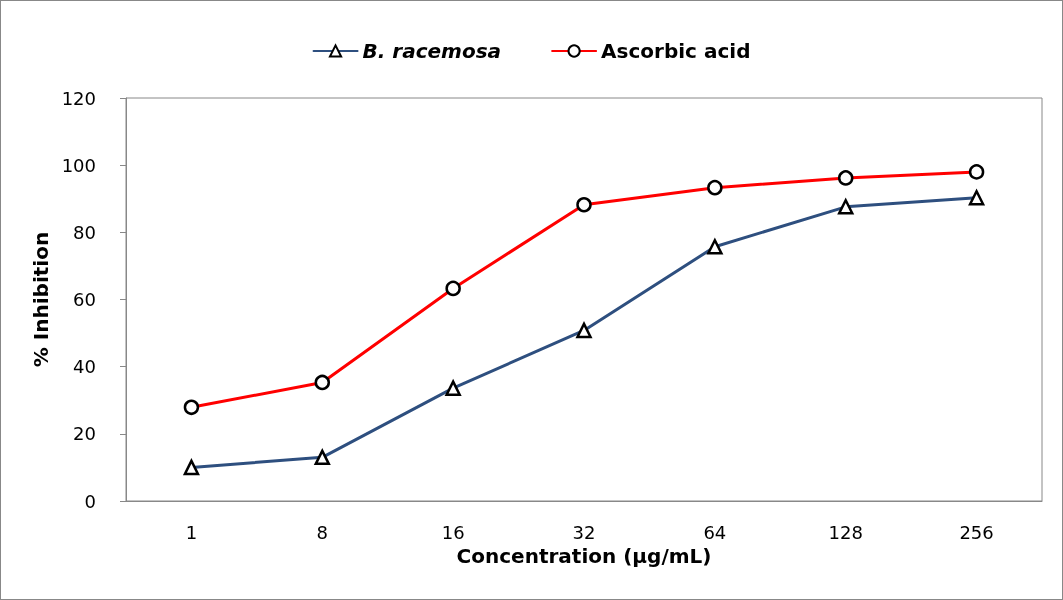 The image size is (1063, 600). I want to click on y-tick-label: 80, so click(84, 232).